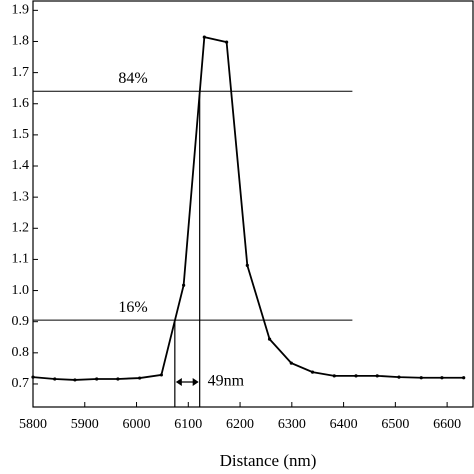 Image resolution: width=474 pixels, height=474 pixels. What do you see at coordinates (240, 424) in the screenshot?
I see `x-tick-label: 6200` at bounding box center [240, 424].